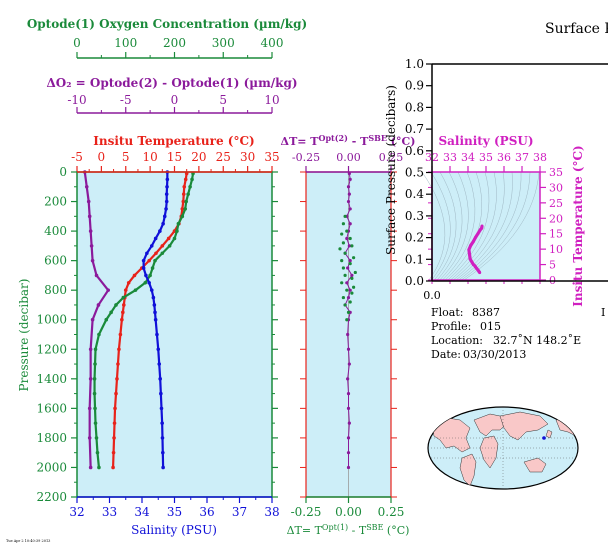 This screenshot has width=608, height=558. I want to click on ts-temperature-tick-label: 35, so click(556, 172).